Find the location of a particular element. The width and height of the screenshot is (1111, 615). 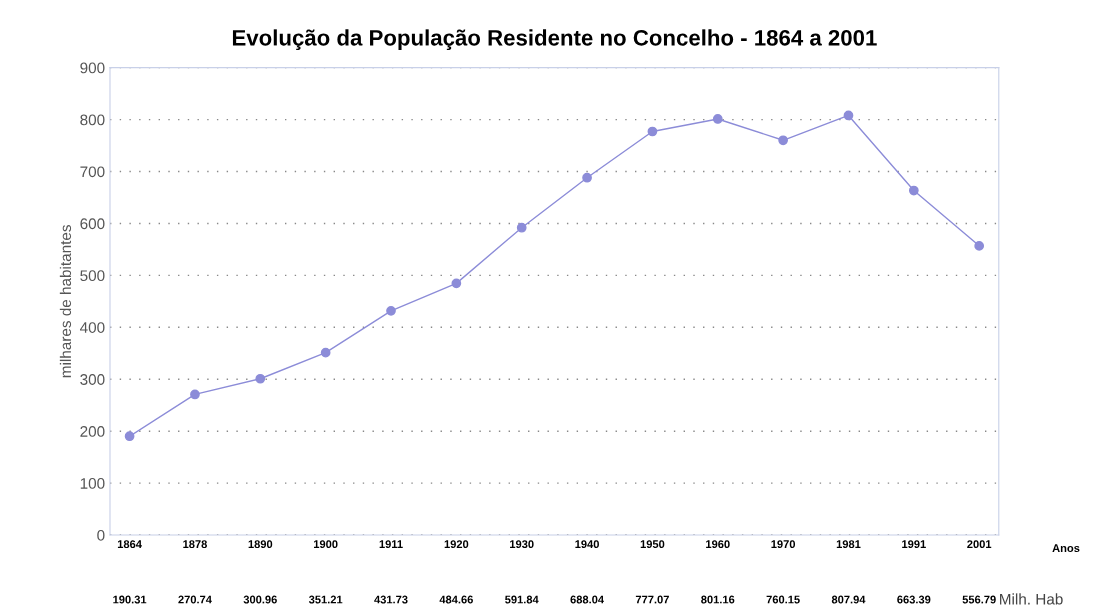

x-tick-label: 1970 is located at coordinates (783, 544).